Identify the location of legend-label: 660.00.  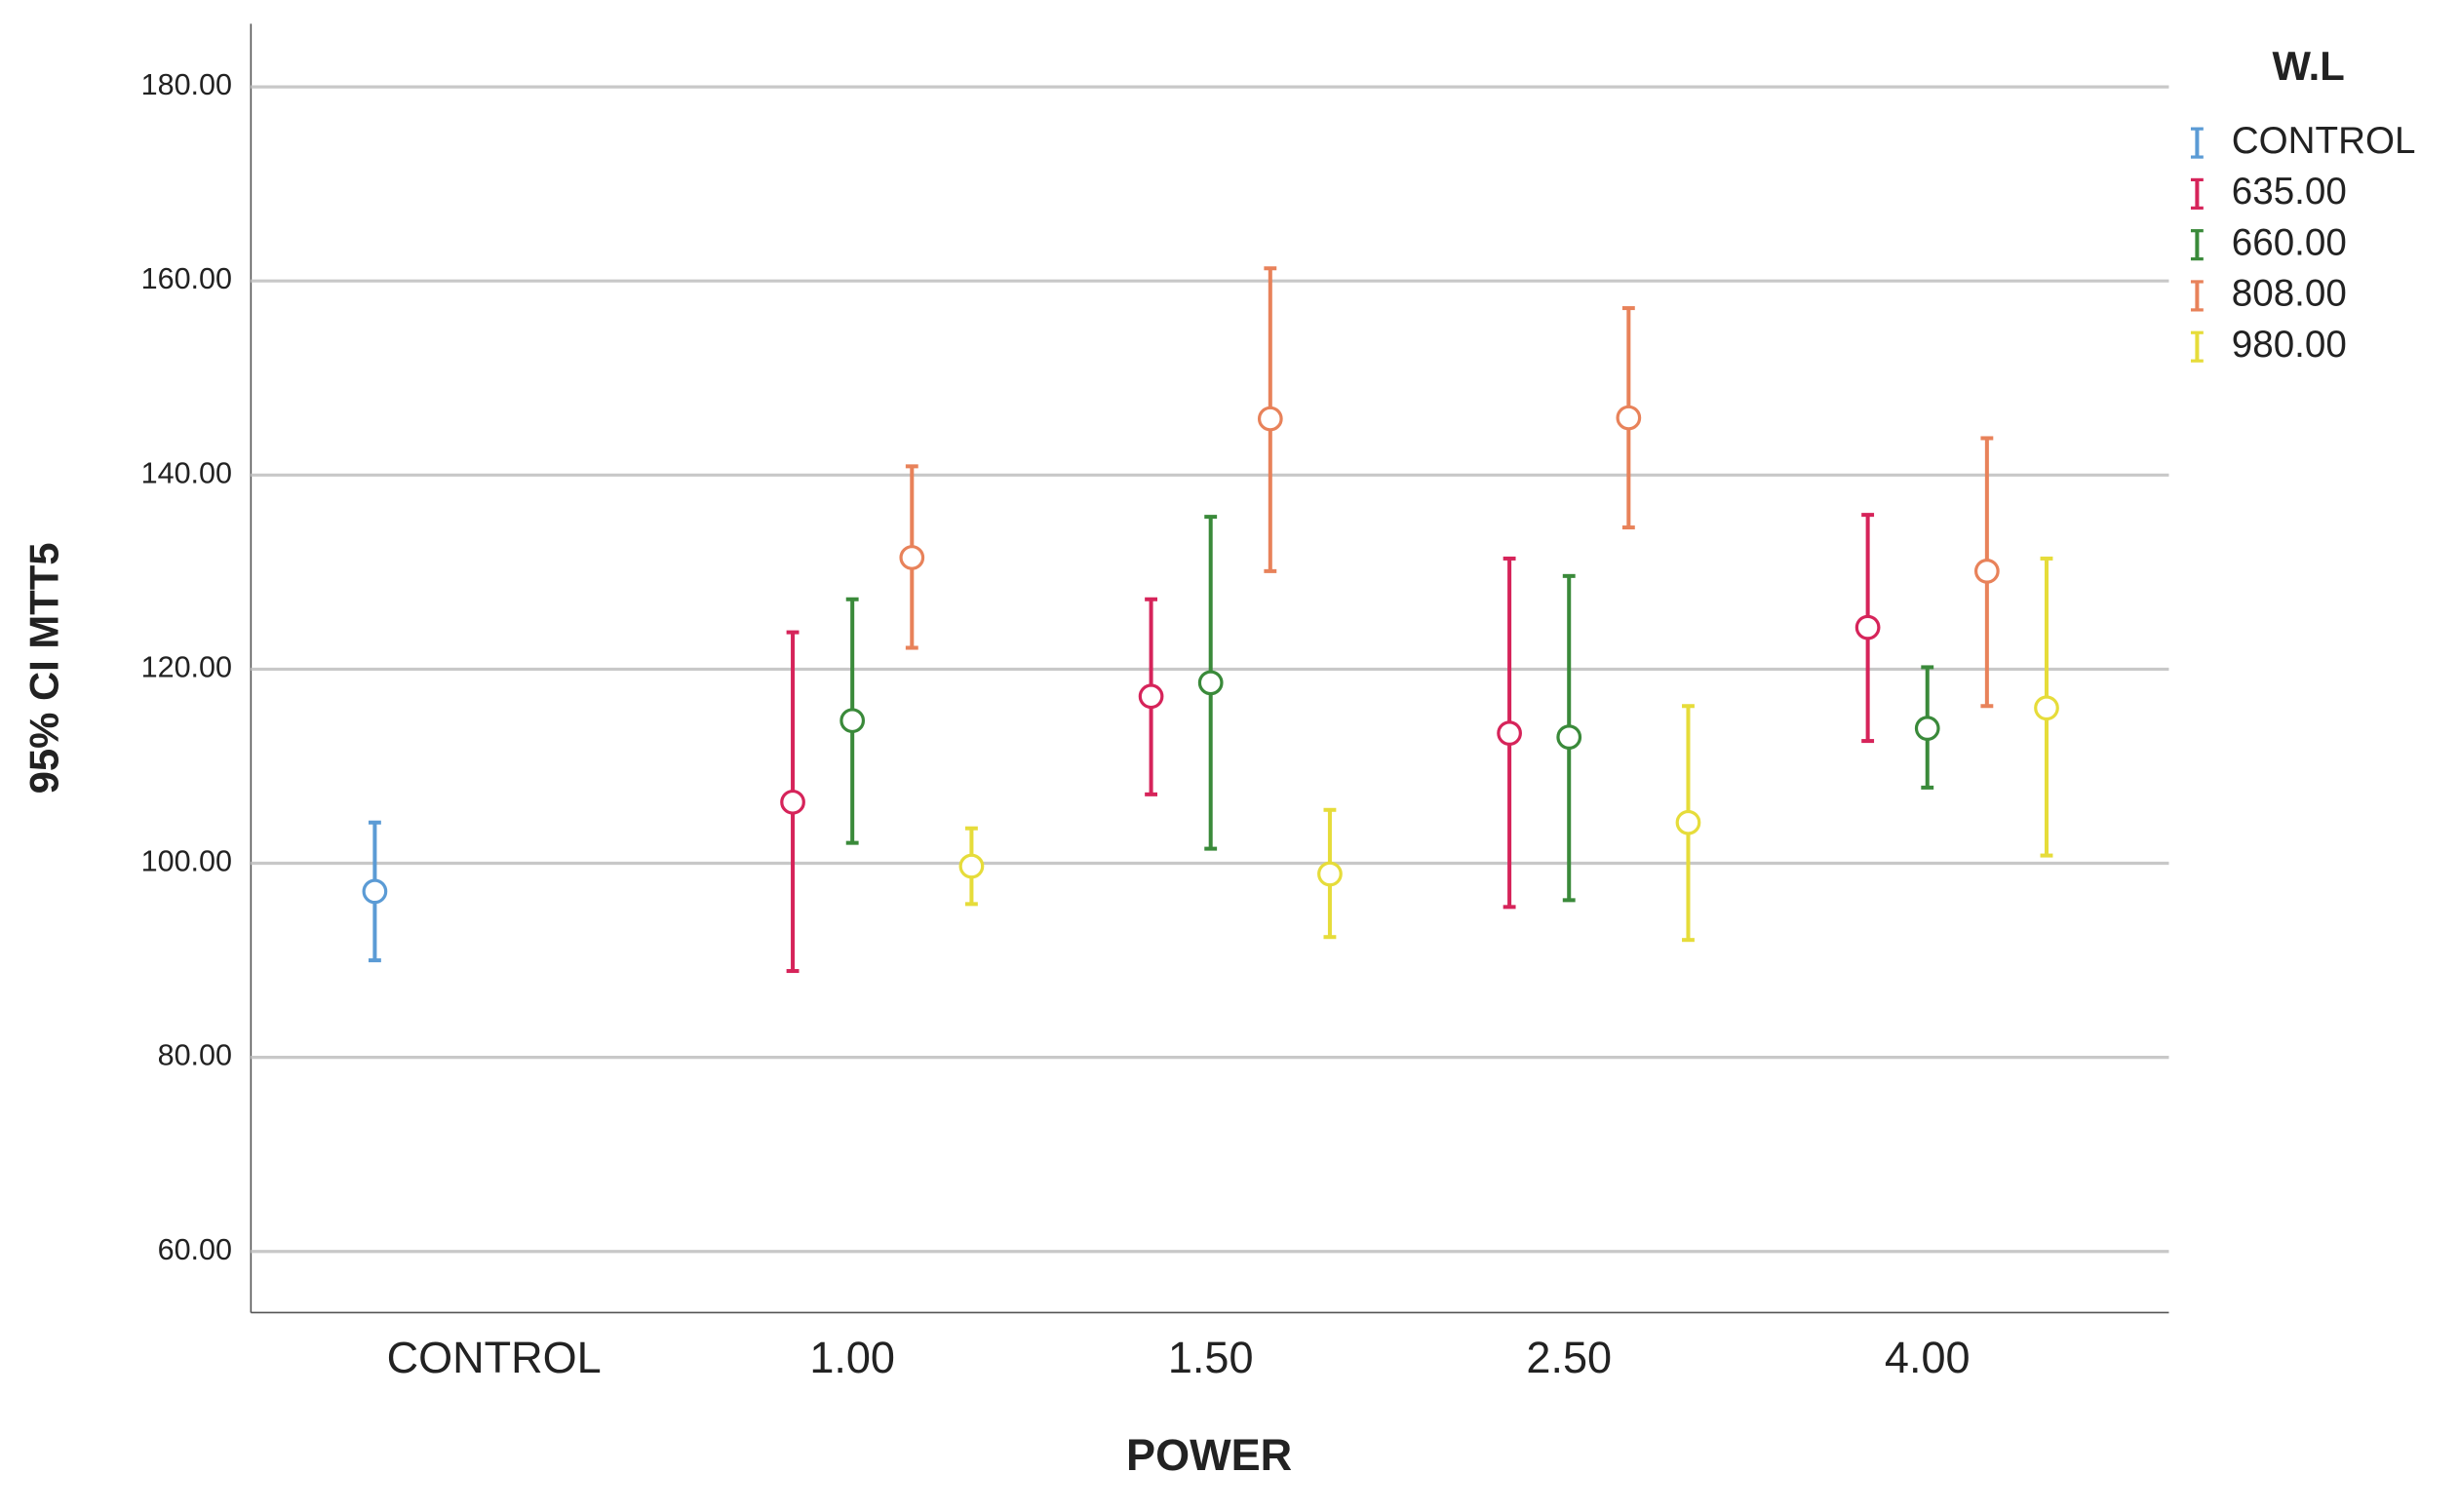
(2290, 242).